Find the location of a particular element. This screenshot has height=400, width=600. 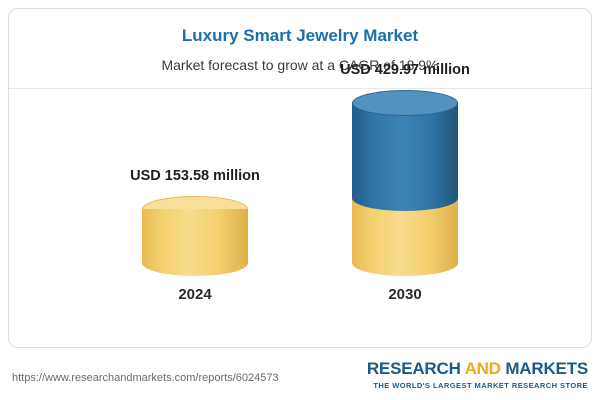

logo-word-and: AND is located at coordinates (482, 369).